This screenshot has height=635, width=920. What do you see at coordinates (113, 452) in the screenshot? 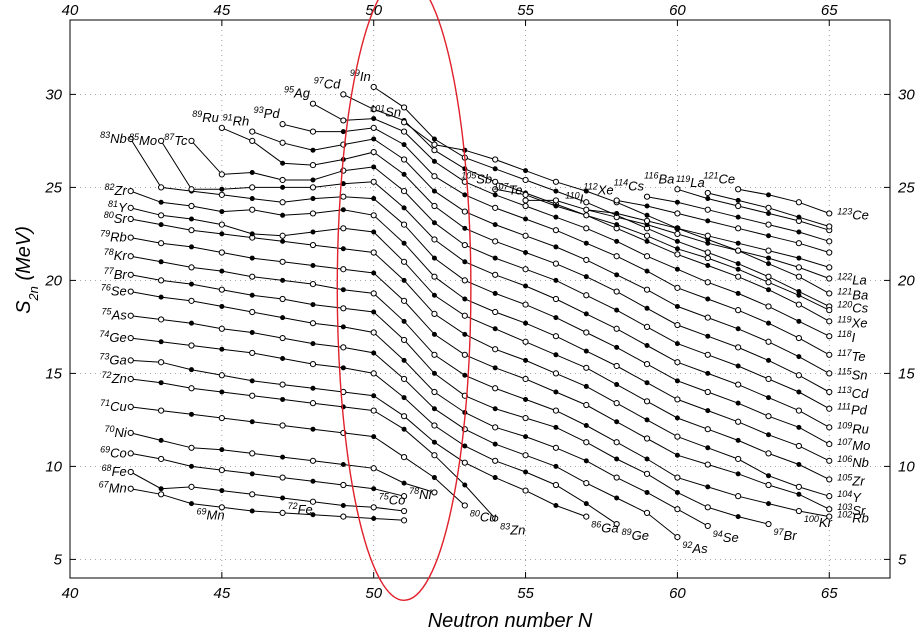
I see `isotope-label: 69Co` at bounding box center [113, 452].